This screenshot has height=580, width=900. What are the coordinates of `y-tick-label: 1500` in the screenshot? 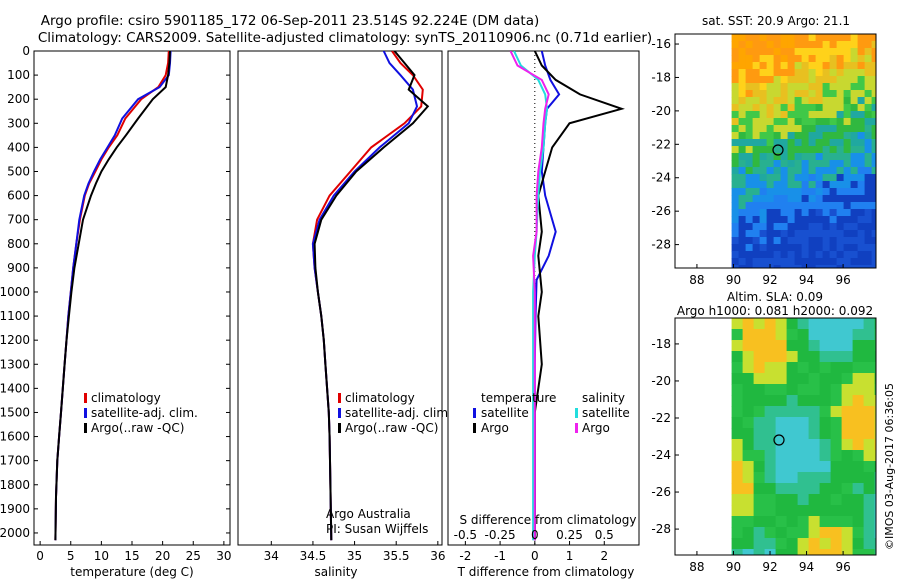 It's located at (15, 412).